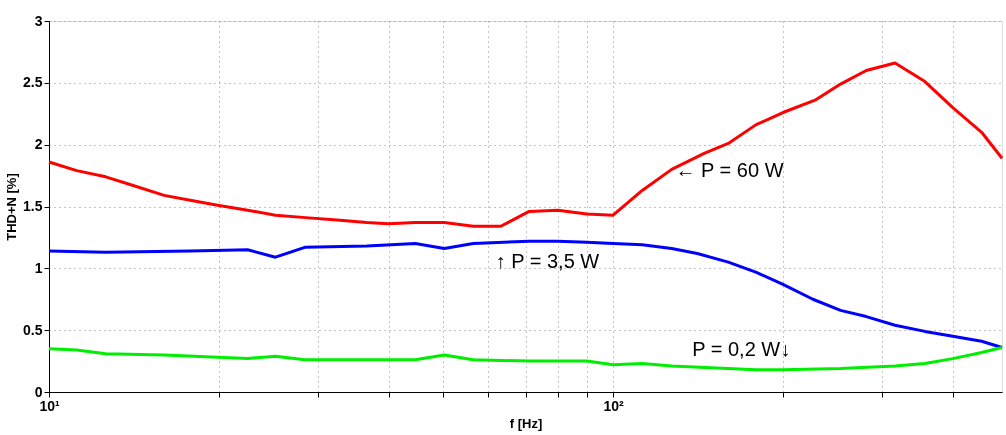 This screenshot has height=435, width=1006. I want to click on x-axis-title: f [Hz], so click(526, 423).